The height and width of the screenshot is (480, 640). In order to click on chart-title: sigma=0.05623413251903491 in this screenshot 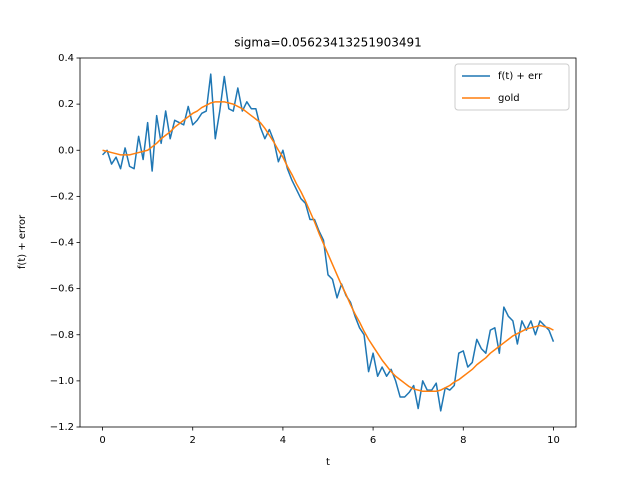, I will do `click(328, 43)`.